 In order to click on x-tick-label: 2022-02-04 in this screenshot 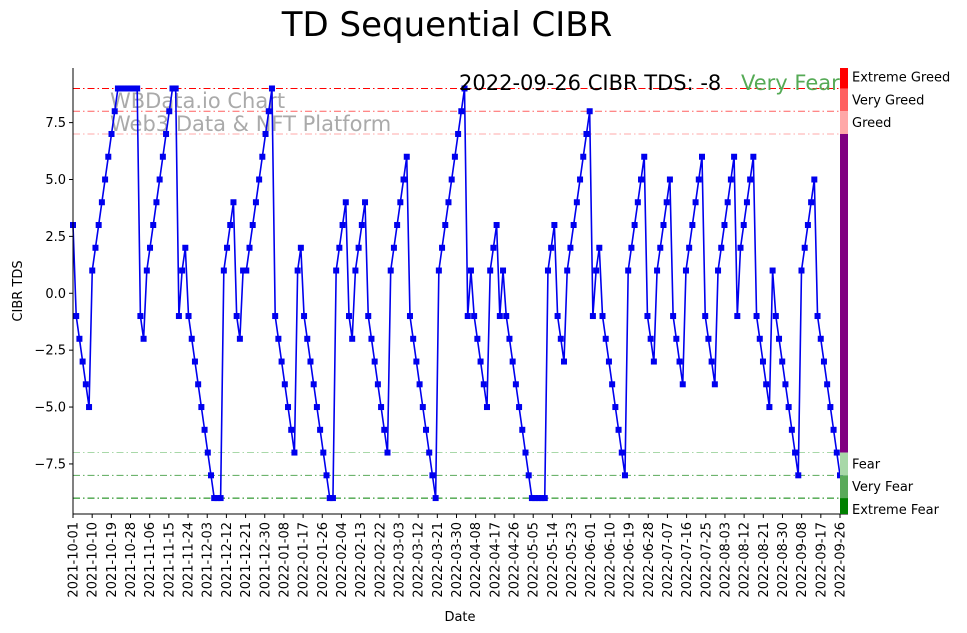, I will do `click(342, 560)`.